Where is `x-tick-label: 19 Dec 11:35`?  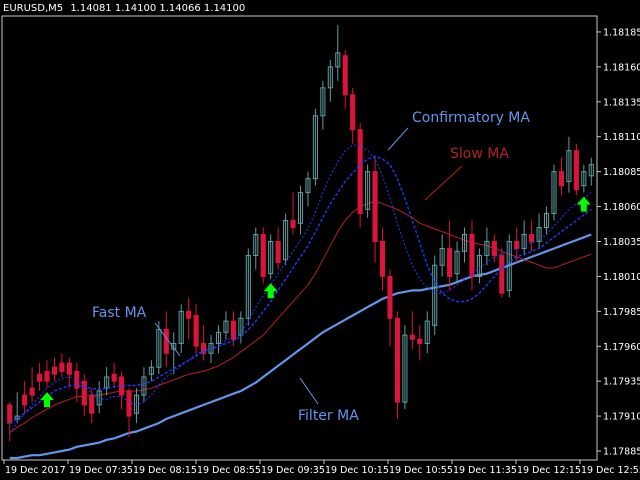
x-tick-label: 19 Dec 11:35 is located at coordinates (485, 470).